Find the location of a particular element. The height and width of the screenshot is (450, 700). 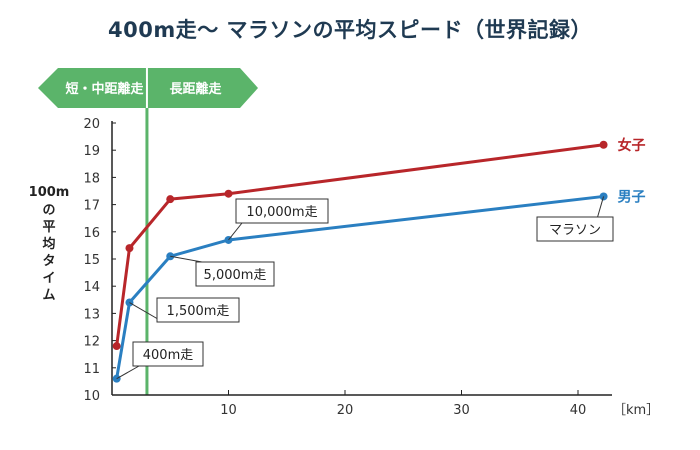

y-tick-label: 11 is located at coordinates (91, 369).